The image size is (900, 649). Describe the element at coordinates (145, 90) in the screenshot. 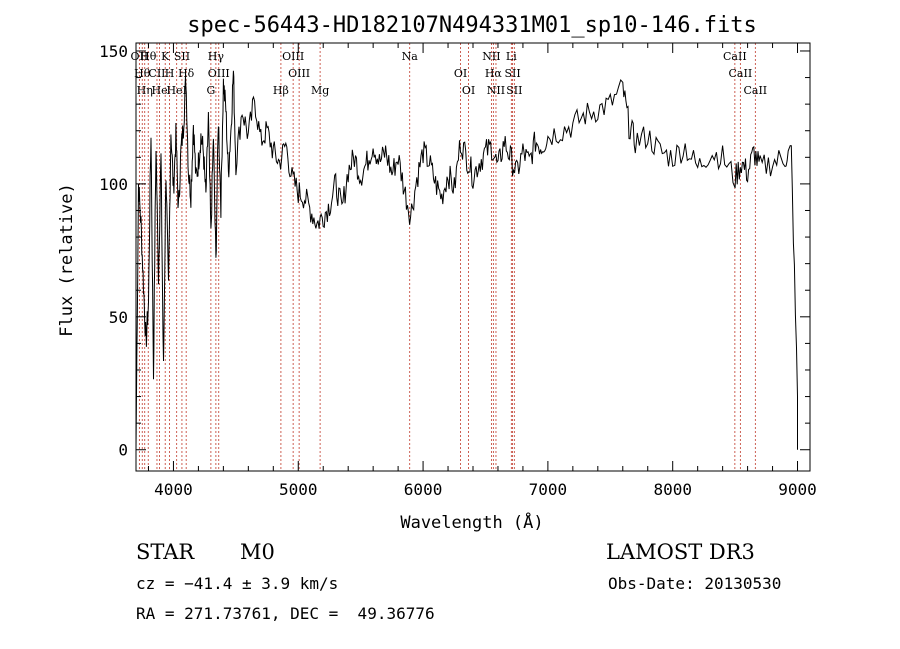

I see `line-marker-label: Hη` at that location.